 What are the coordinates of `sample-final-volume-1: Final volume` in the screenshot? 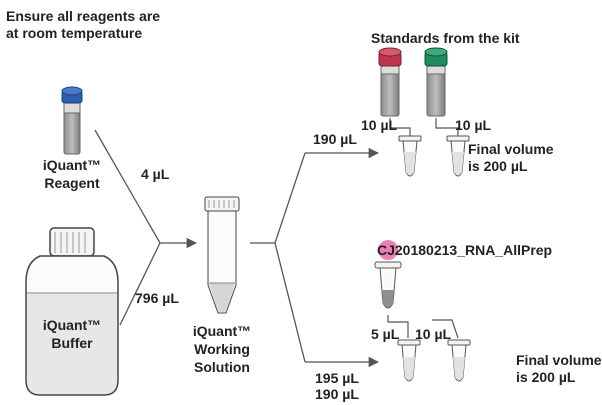 It's located at (559, 360).